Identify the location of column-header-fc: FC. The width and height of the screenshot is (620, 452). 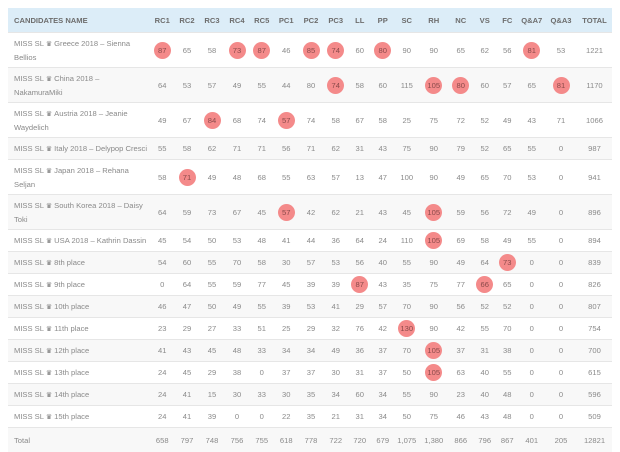
(507, 20).